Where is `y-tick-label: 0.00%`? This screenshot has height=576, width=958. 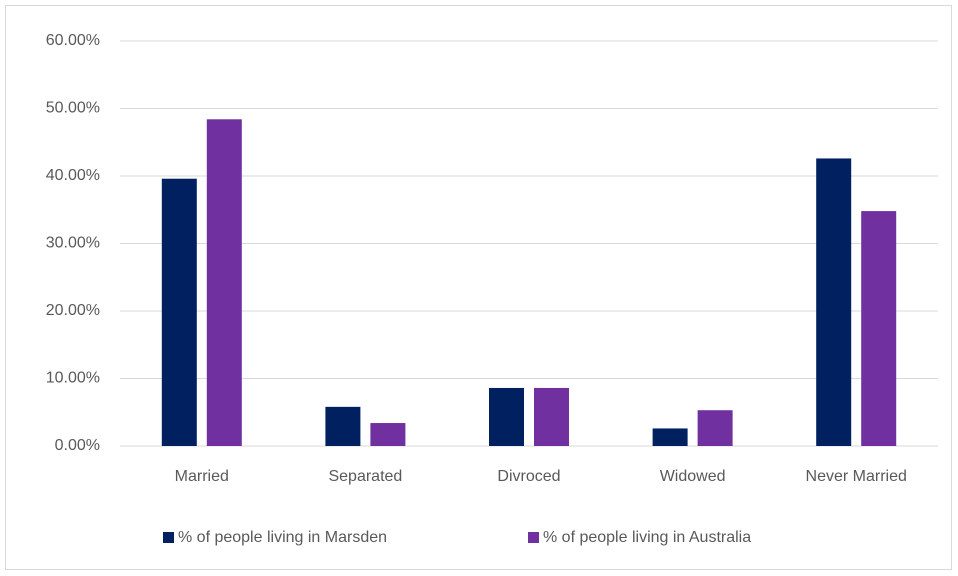 y-tick-label: 0.00% is located at coordinates (77, 445).